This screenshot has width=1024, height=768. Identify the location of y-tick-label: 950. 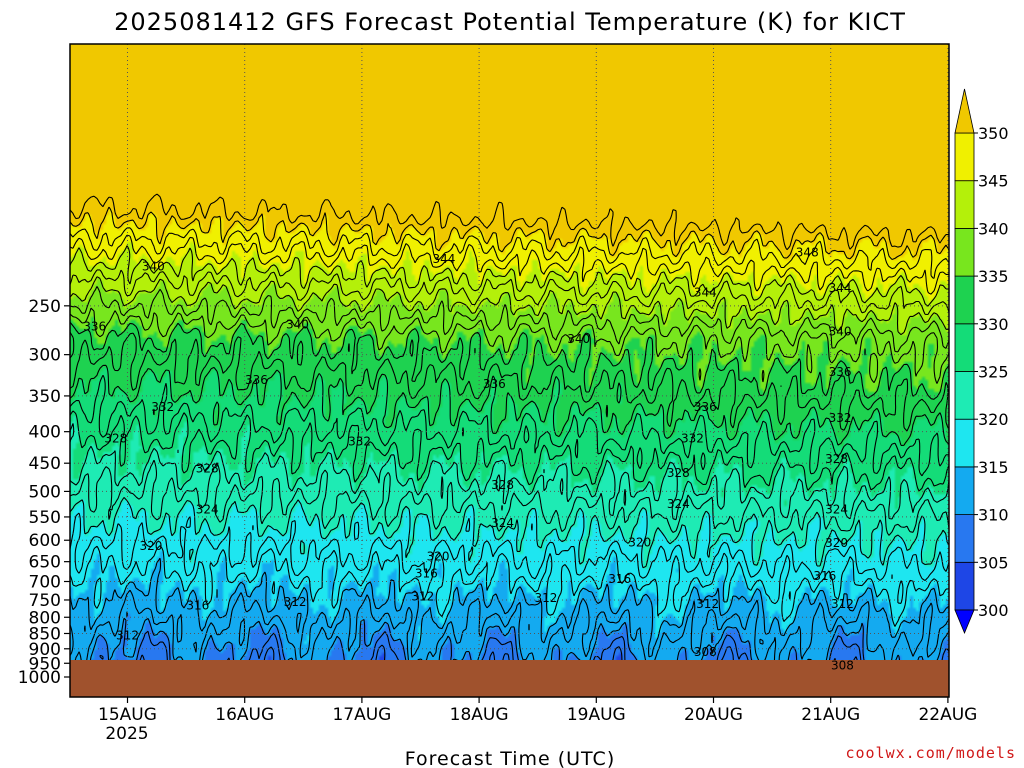
(45, 664).